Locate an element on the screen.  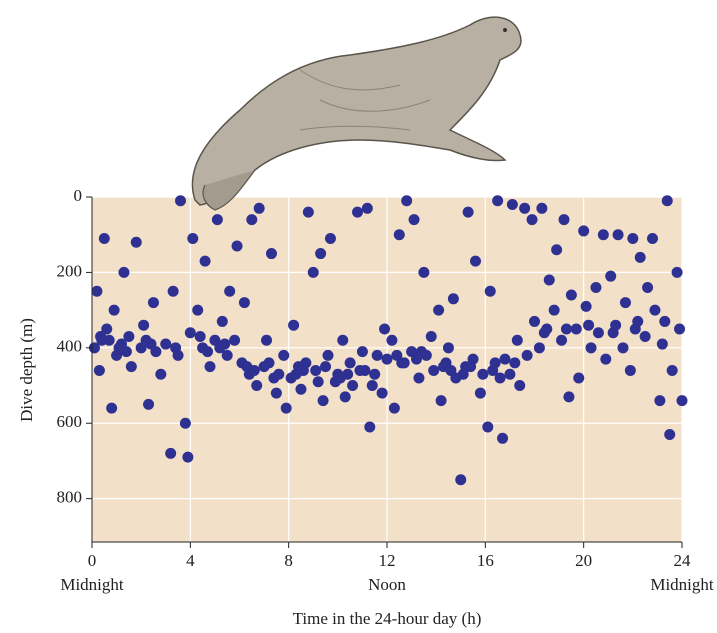
x-tick-sublabel: Midnight is located at coordinates (92, 584).